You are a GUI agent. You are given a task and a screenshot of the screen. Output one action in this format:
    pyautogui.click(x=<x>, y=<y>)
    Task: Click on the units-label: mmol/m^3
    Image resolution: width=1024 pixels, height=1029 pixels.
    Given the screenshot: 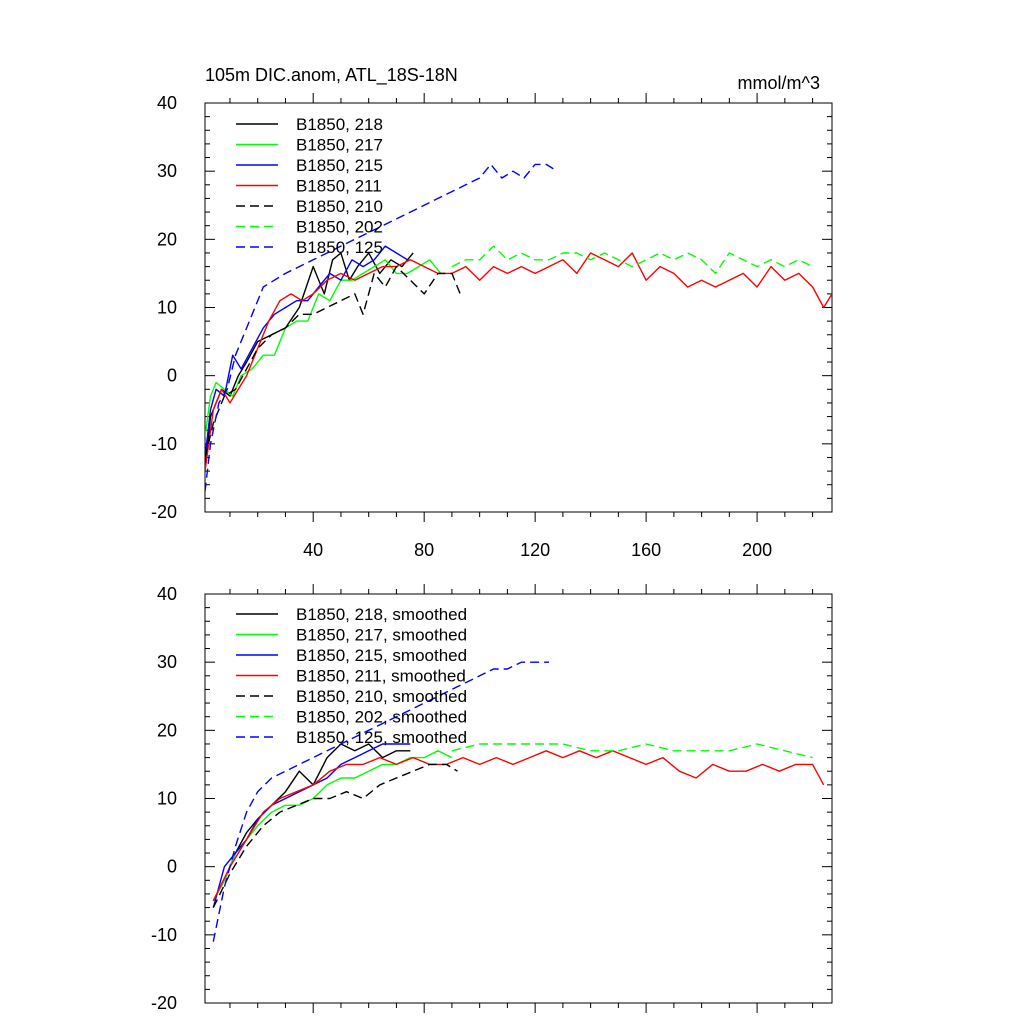 What is the action you would take?
    pyautogui.click(x=779, y=83)
    